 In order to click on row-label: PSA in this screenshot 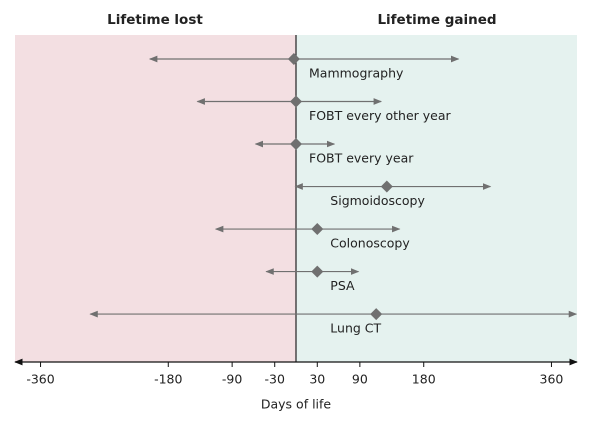, I will do `click(342, 285)`.